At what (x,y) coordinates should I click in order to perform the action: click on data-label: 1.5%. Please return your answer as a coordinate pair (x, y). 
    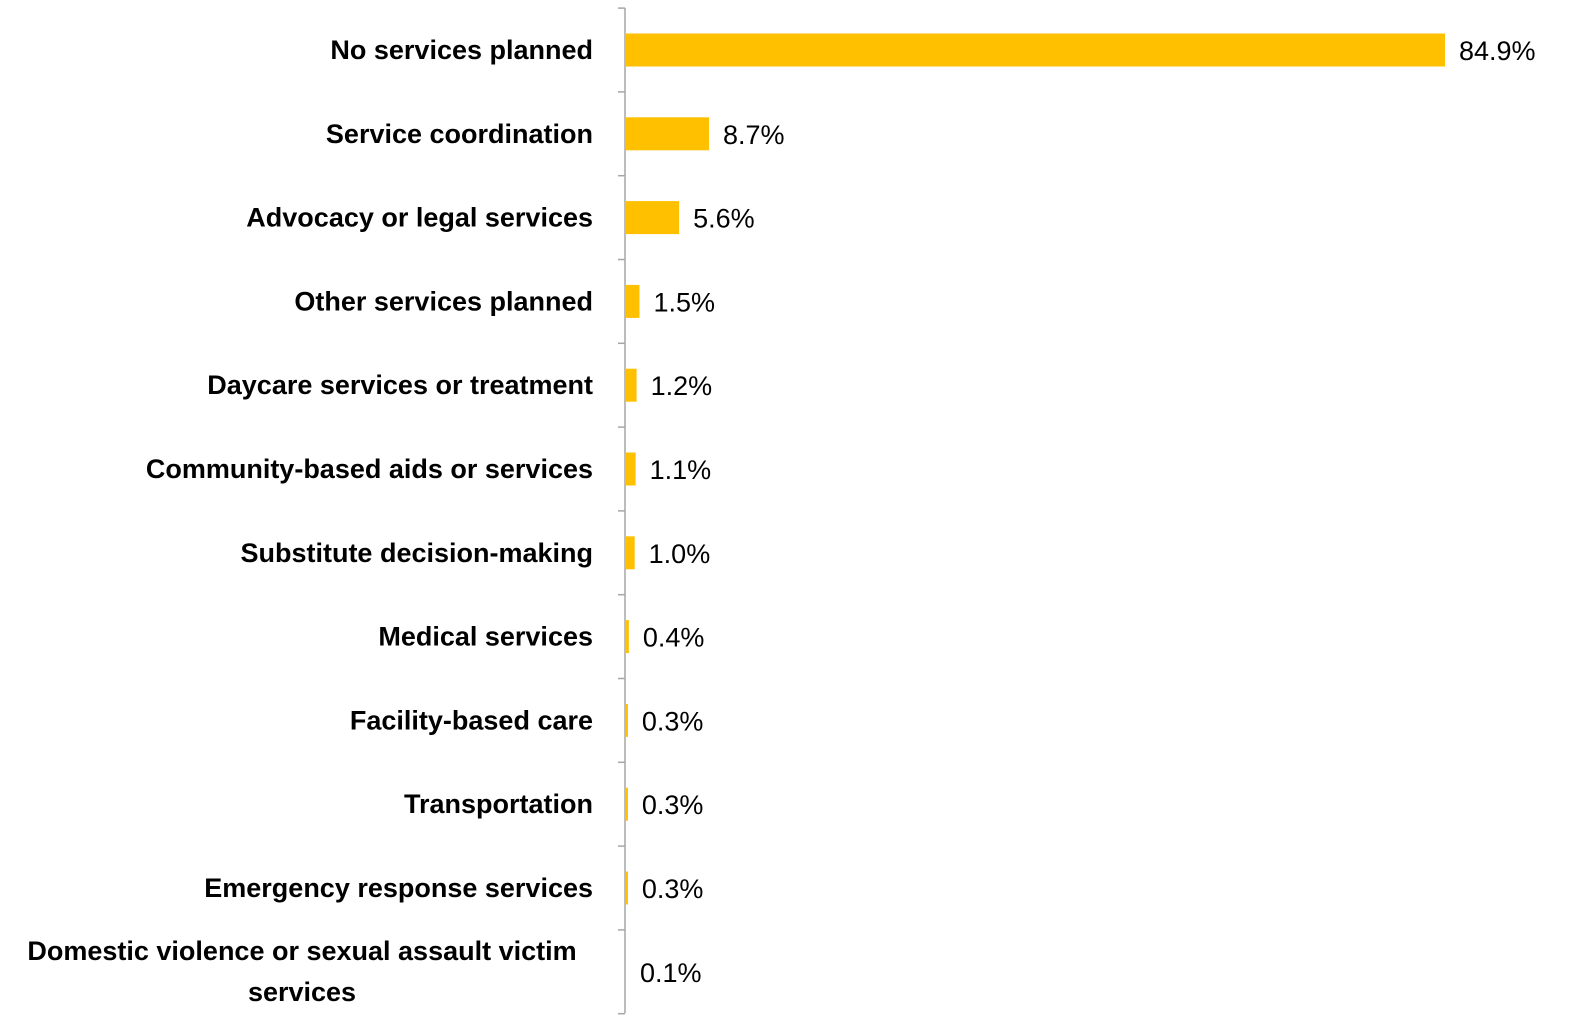
    Looking at the image, I should click on (684, 302).